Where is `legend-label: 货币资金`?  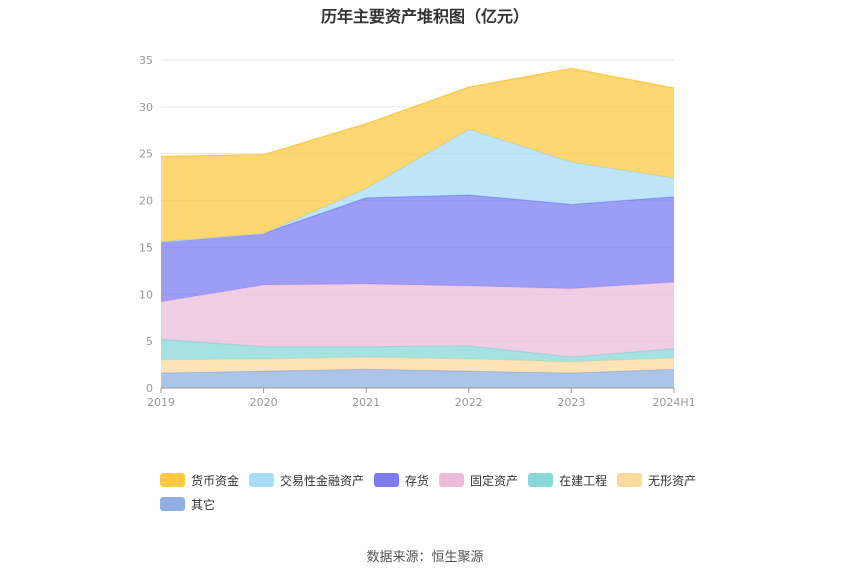 legend-label: 货币资金 is located at coordinates (215, 480).